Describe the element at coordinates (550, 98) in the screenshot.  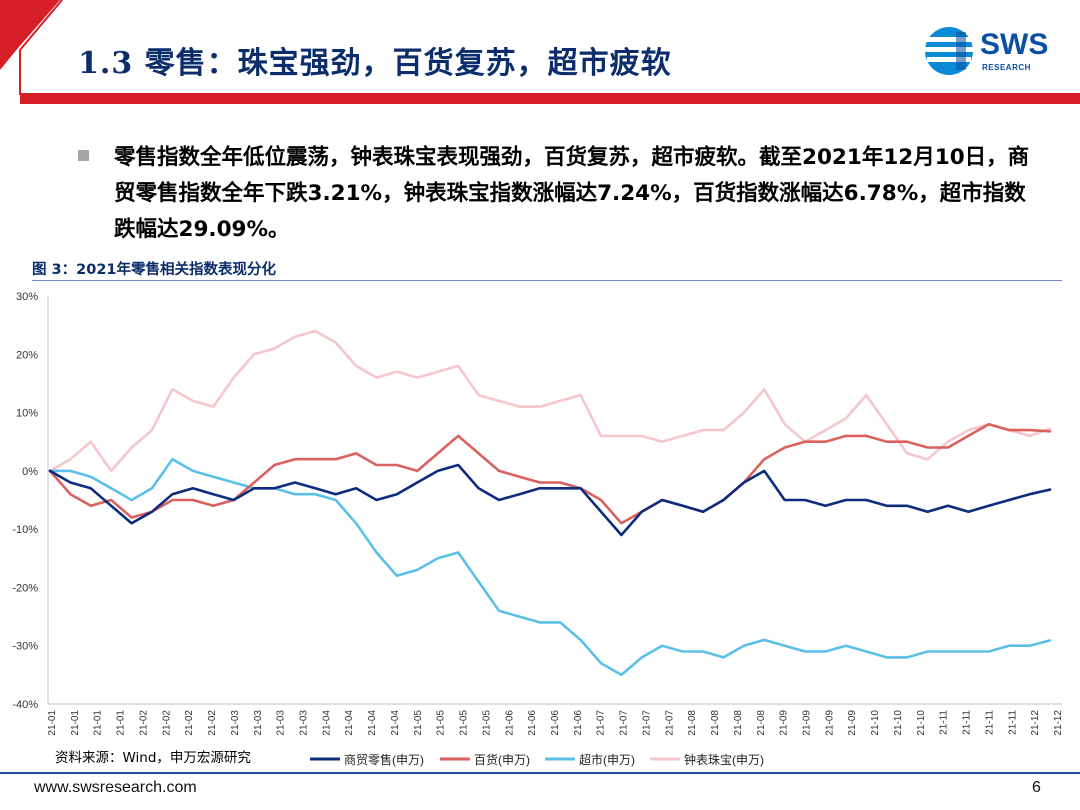
I see `title-red-bar` at that location.